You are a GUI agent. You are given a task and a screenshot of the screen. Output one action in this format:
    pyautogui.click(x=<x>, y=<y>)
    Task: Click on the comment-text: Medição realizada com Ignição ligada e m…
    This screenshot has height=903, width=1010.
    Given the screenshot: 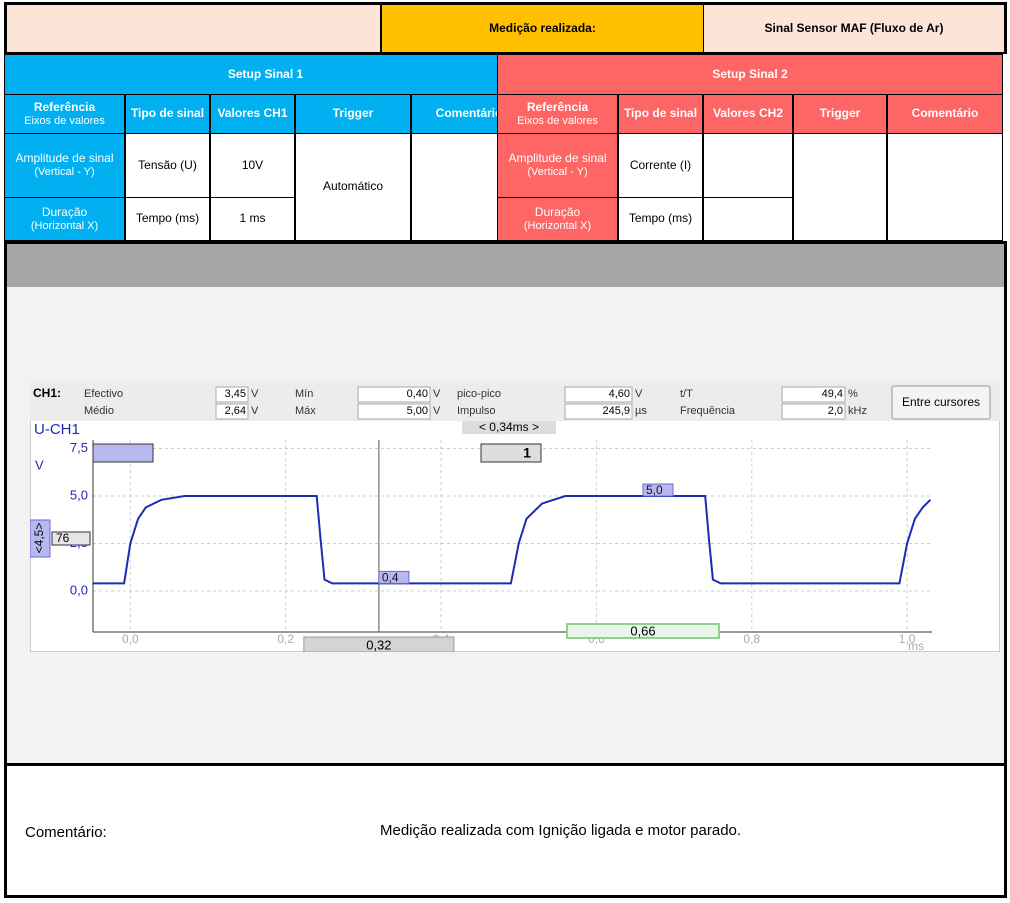 What is the action you would take?
    pyautogui.click(x=561, y=830)
    